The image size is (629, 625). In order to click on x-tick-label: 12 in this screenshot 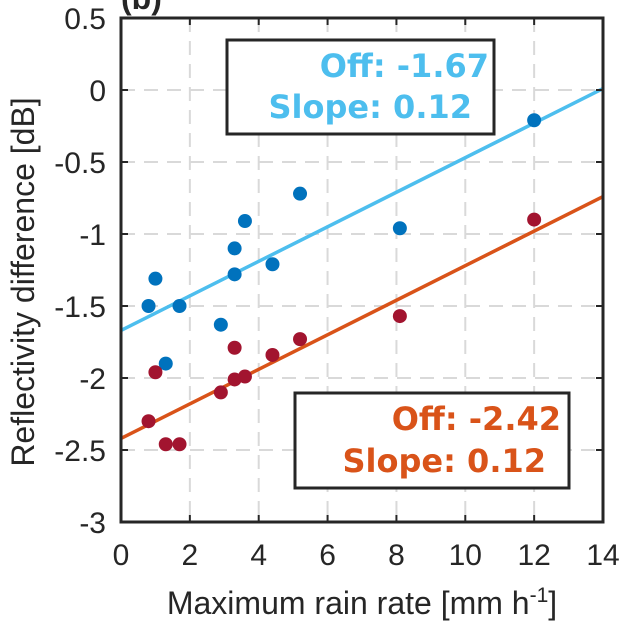, I will do `click(533, 555)`.